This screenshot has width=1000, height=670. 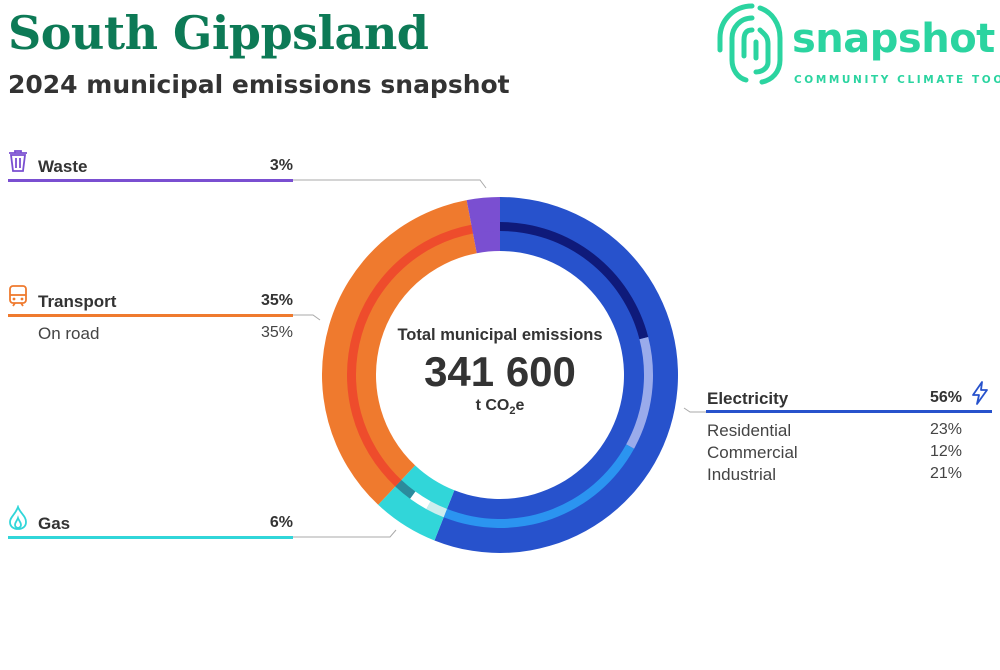 What do you see at coordinates (748, 398) in the screenshot?
I see `electricity-label: Electricity` at bounding box center [748, 398].